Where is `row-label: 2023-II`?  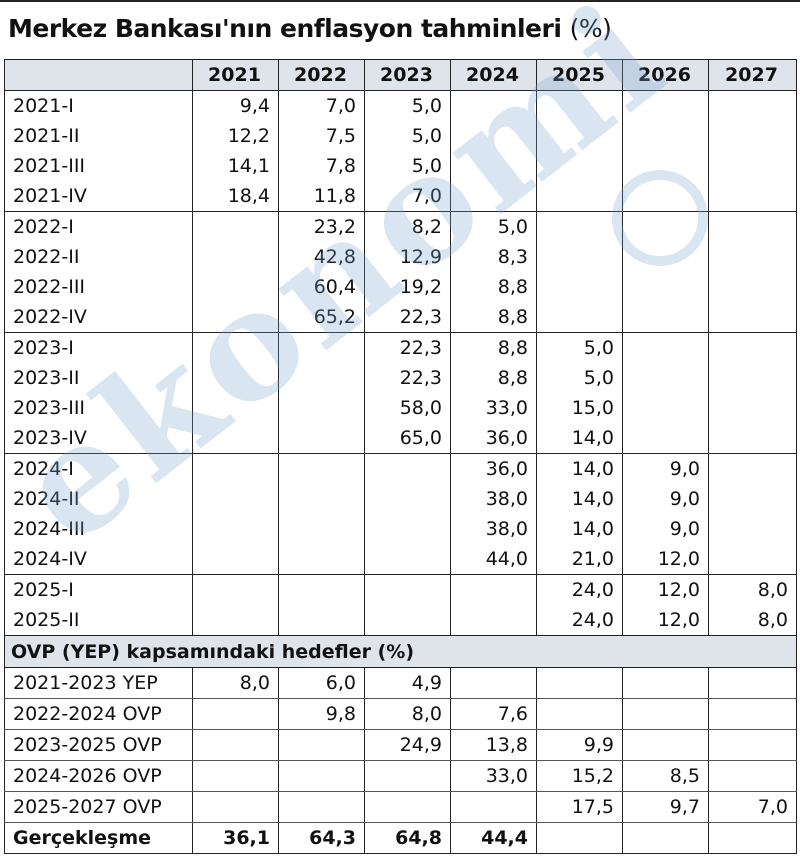
row-label: 2023-II is located at coordinates (98, 378).